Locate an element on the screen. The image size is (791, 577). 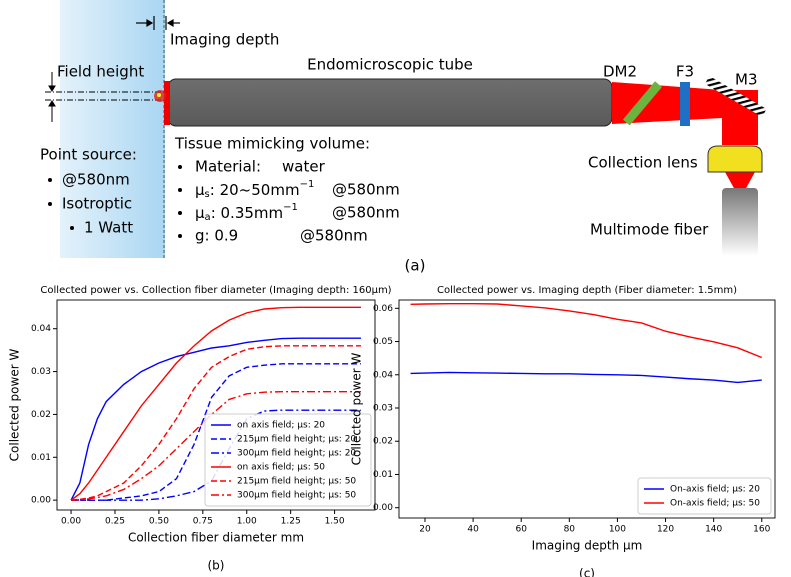
fiber-label: Multimode fiber is located at coordinates (649, 230).